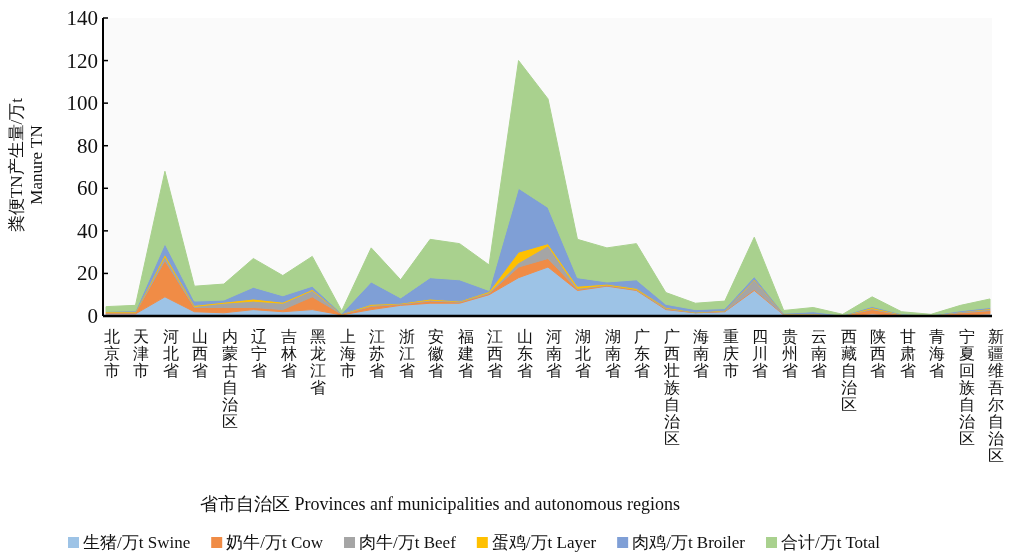  I want to click on x-tick-label: 甘肃省, so click(907, 353).